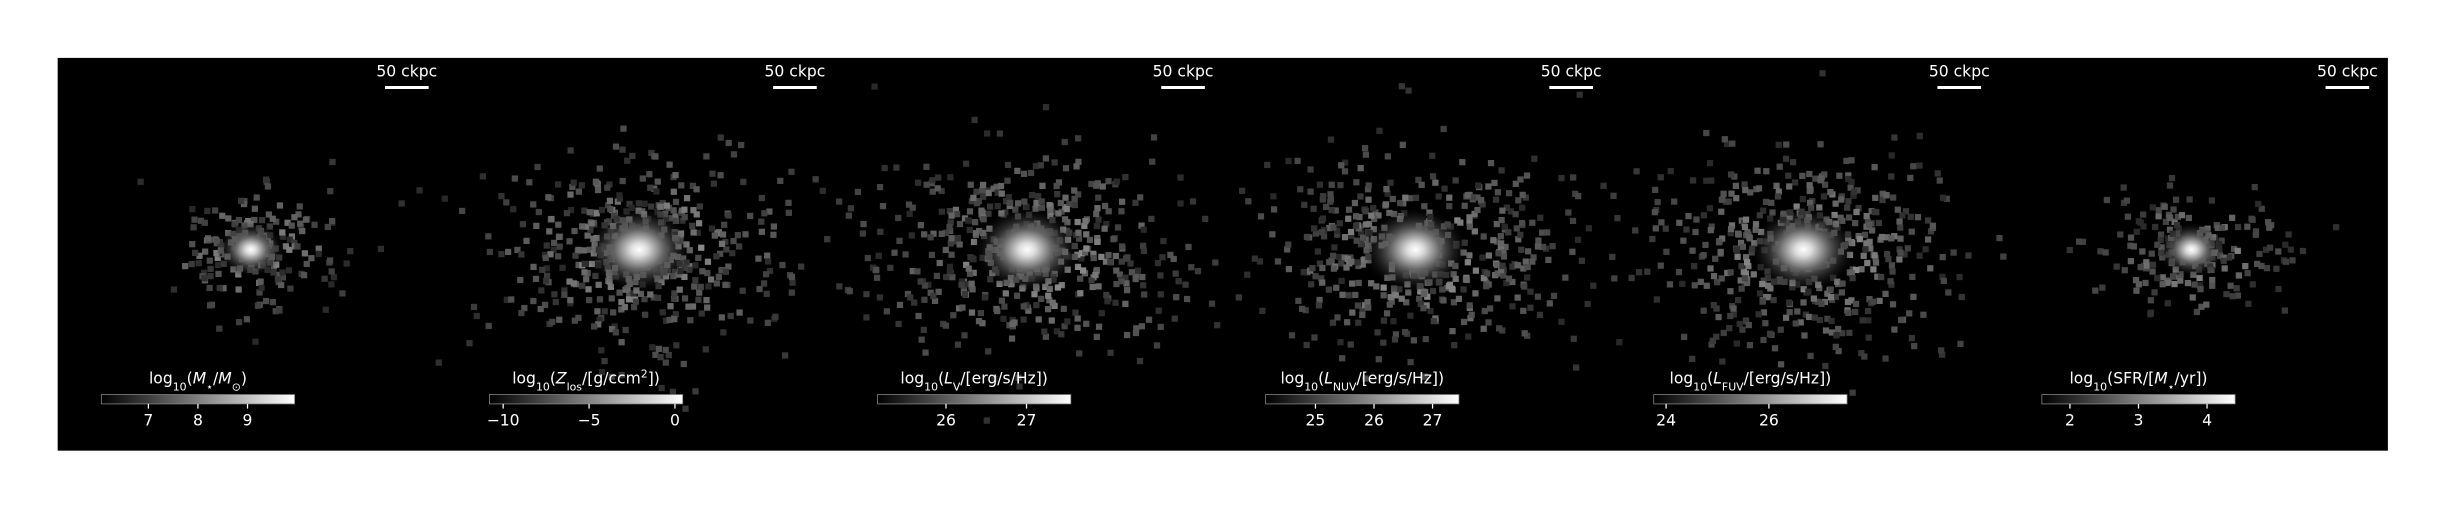 The image size is (2444, 507). What do you see at coordinates (644, 373) in the screenshot?
I see `label-part: 2` at bounding box center [644, 373].